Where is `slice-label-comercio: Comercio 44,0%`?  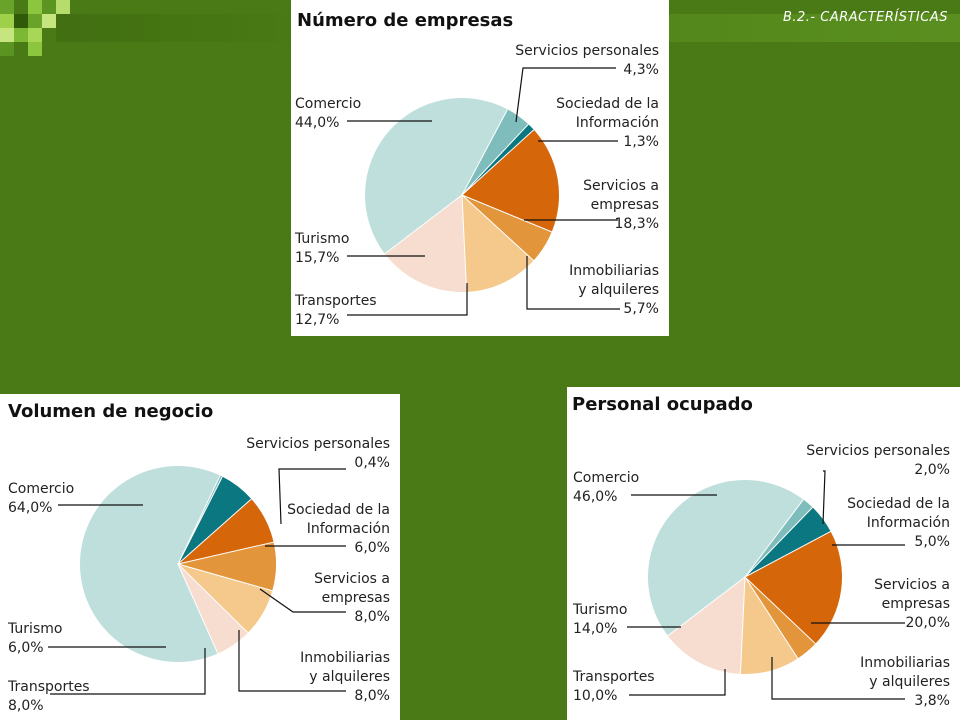
slice-label-comercio: Comercio 44,0% is located at coordinates (328, 113).